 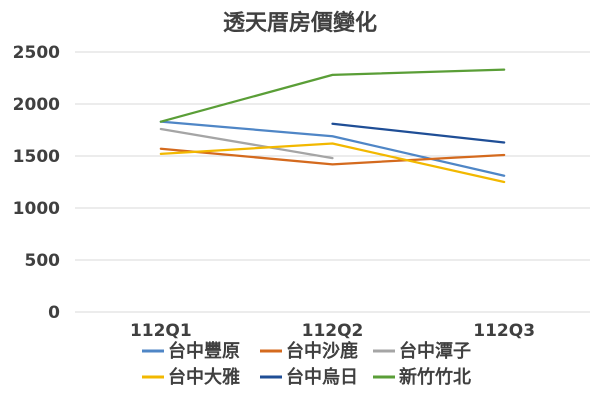 I want to click on legend-item: 台中潭子, so click(x=422, y=351).